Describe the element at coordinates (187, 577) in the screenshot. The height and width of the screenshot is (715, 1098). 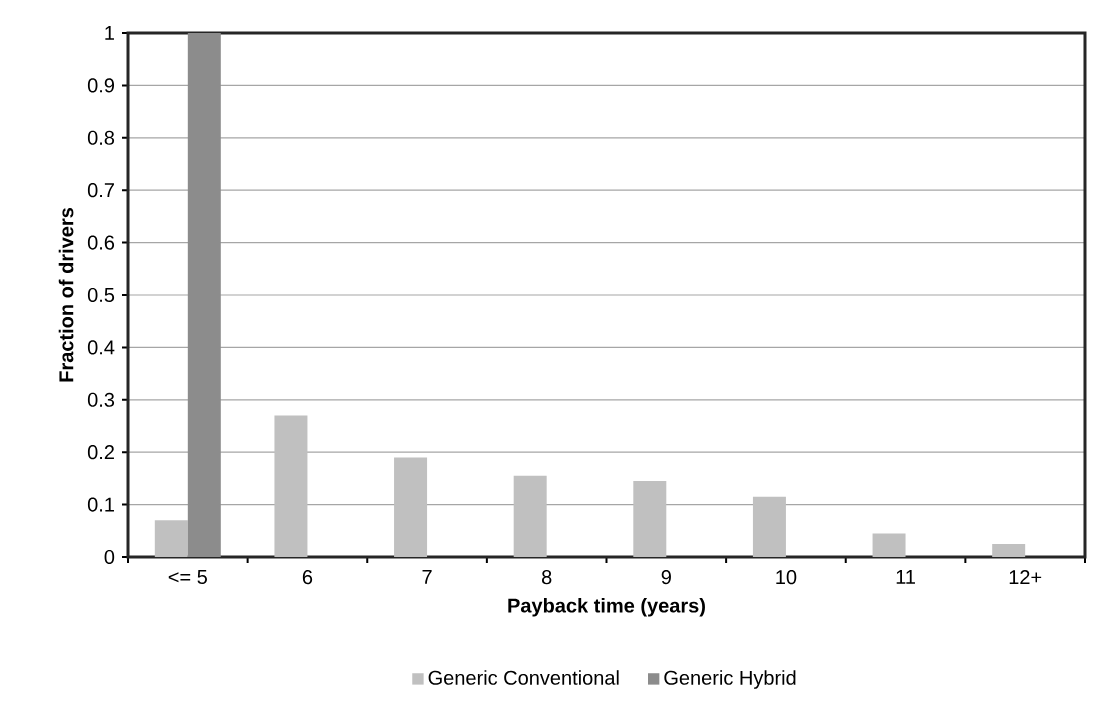
I see `x-tick-label: <= 5` at that location.